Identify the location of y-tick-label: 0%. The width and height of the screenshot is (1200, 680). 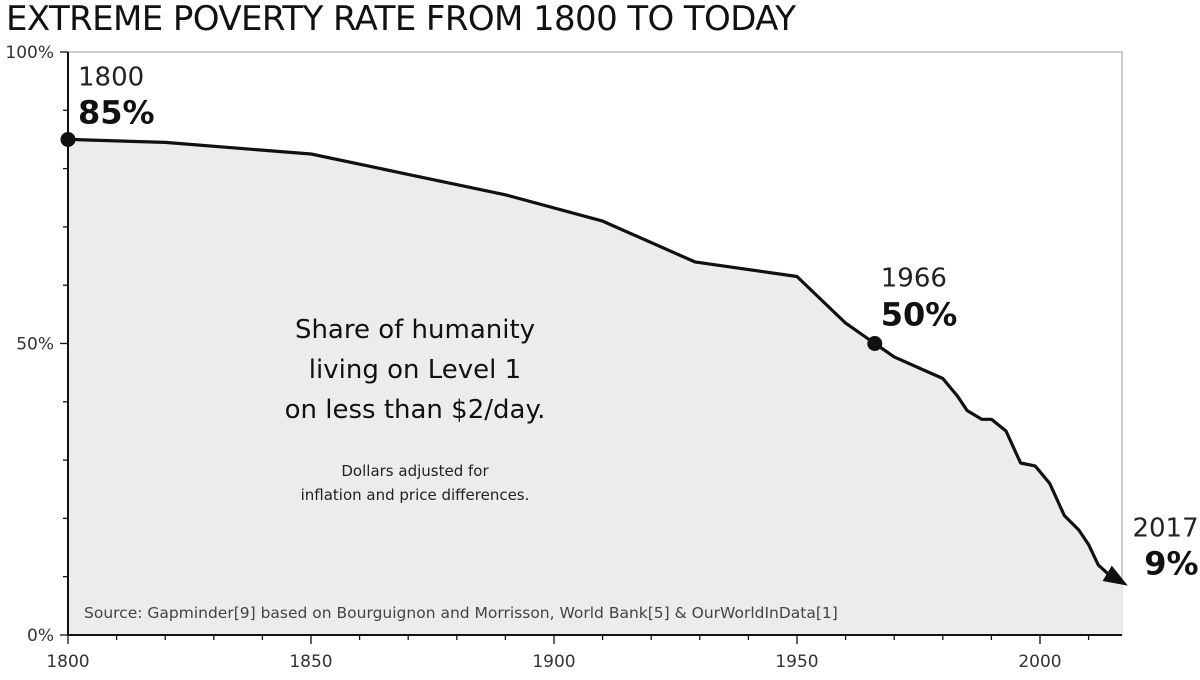
(40, 636).